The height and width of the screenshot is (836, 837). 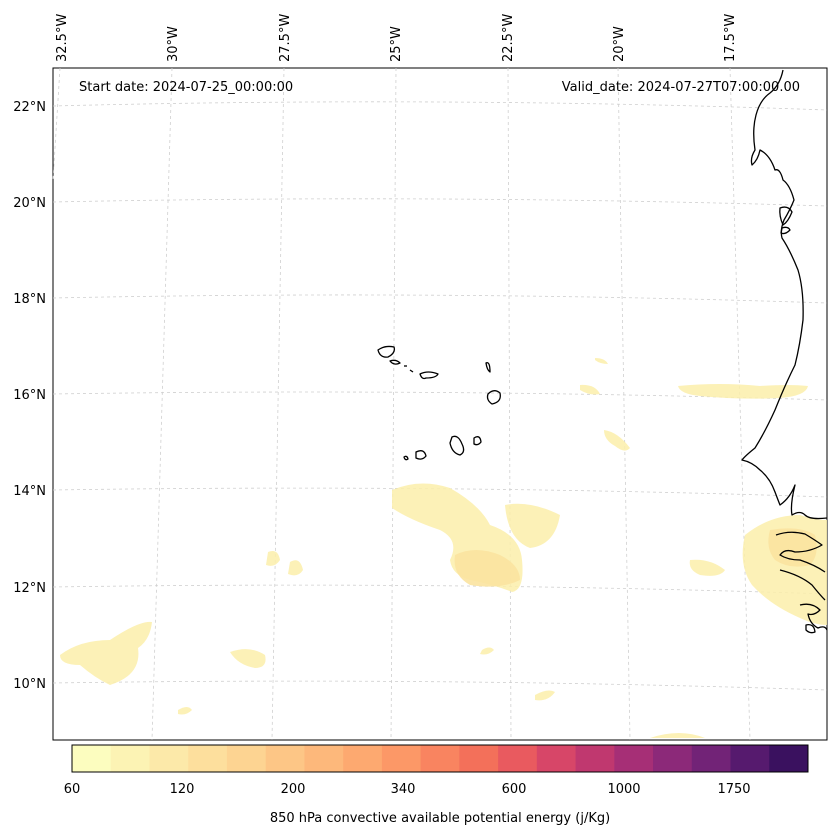 What do you see at coordinates (29, 588) in the screenshot?
I see `lat-label: 12°N` at bounding box center [29, 588].